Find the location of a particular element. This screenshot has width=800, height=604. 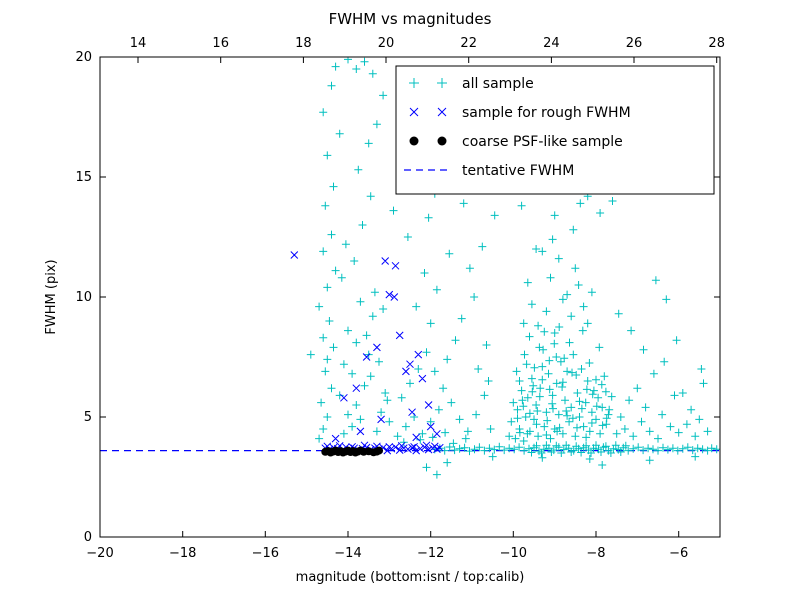

x-axis-tick-label: −20 is located at coordinates (99, 553).